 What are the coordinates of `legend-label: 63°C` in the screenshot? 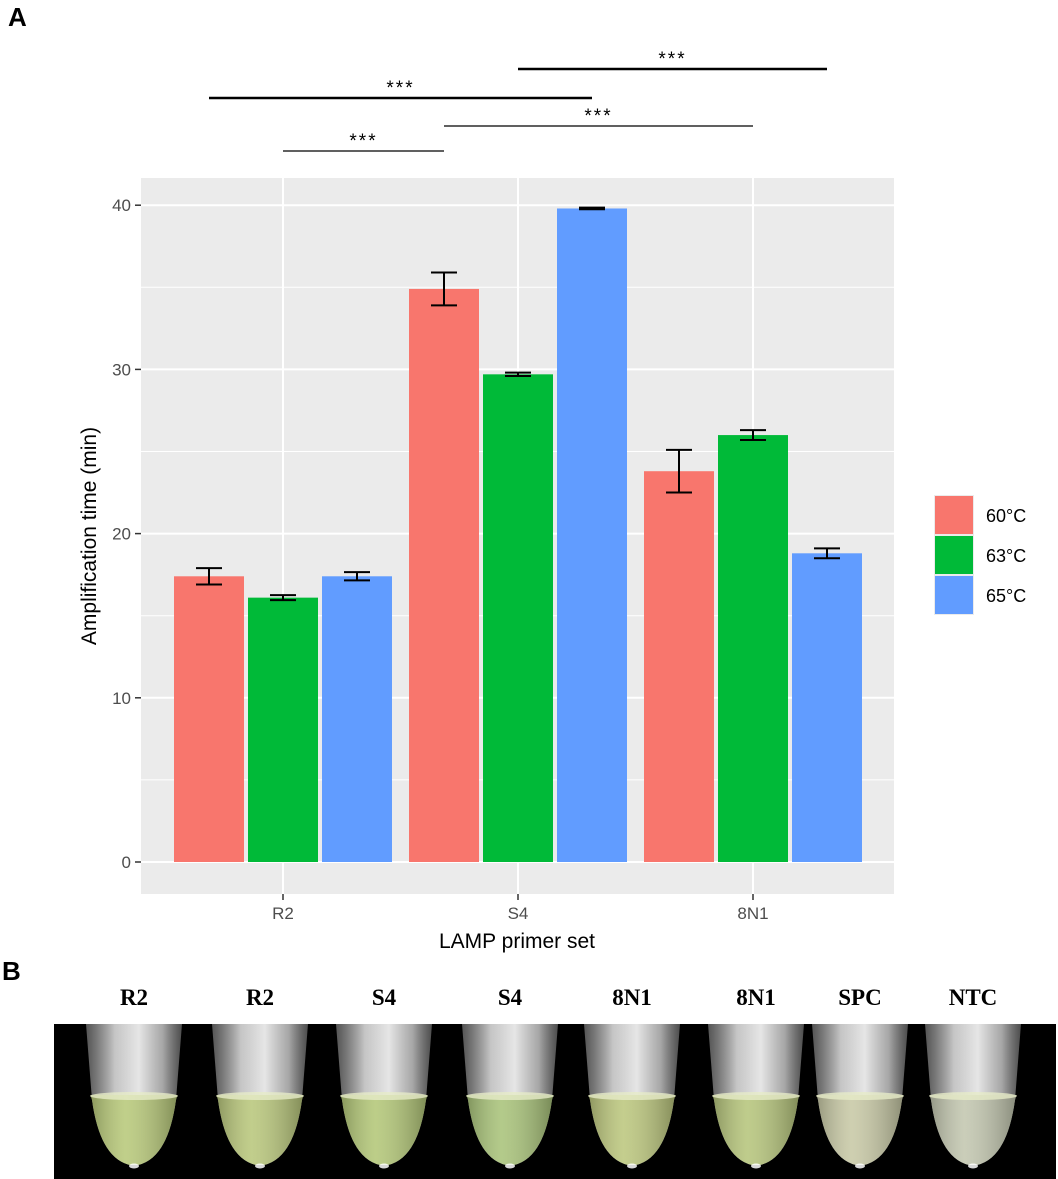 It's located at (1006, 556).